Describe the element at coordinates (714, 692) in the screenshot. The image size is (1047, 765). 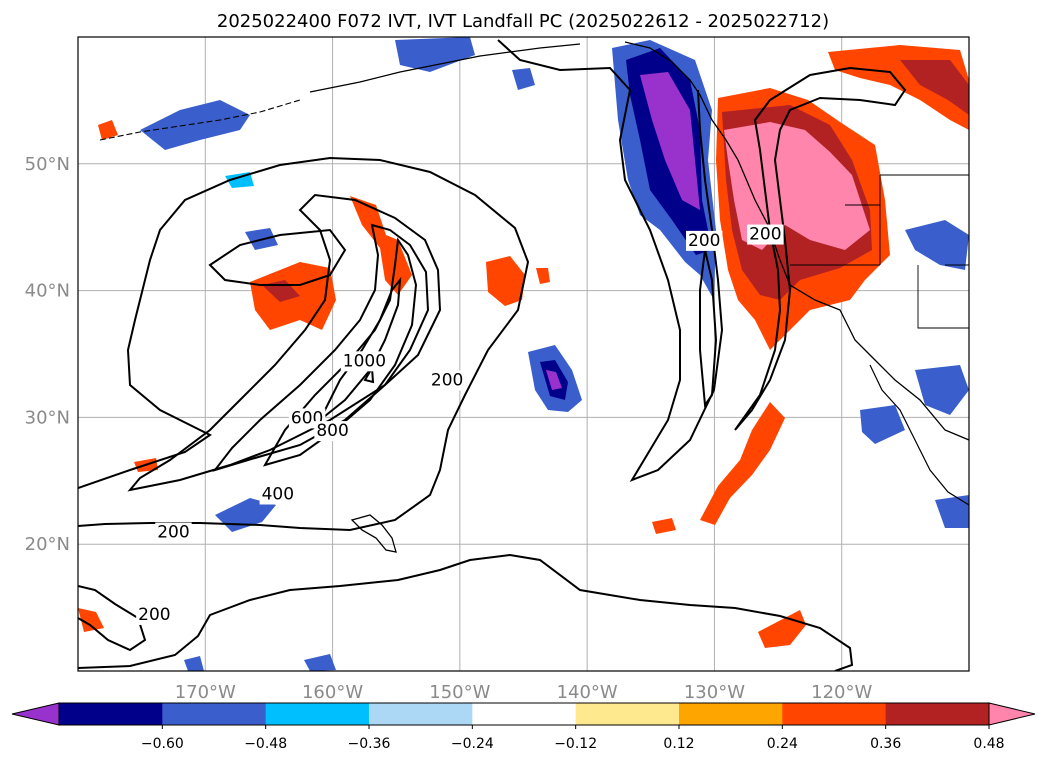
I see `x-tick-label-4: 130°W` at that location.